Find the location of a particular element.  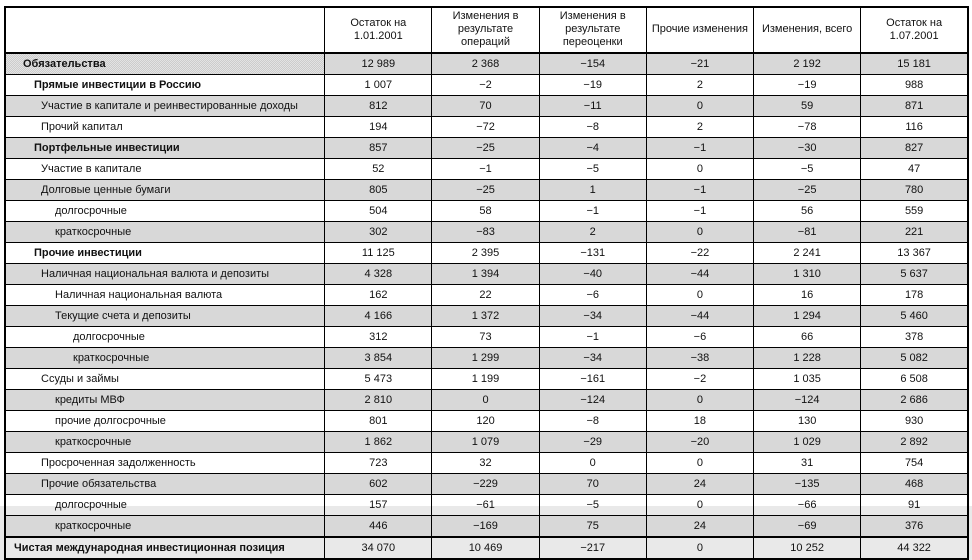

cell-value: −6 is located at coordinates (592, 294).